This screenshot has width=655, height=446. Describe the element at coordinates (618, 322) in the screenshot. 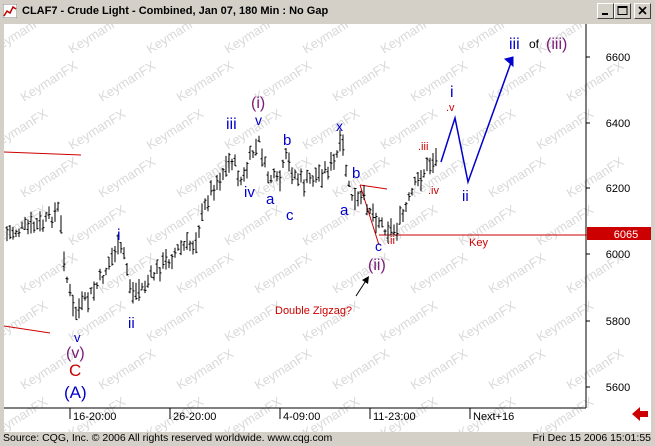

I see `y-tick-label: 5800` at that location.